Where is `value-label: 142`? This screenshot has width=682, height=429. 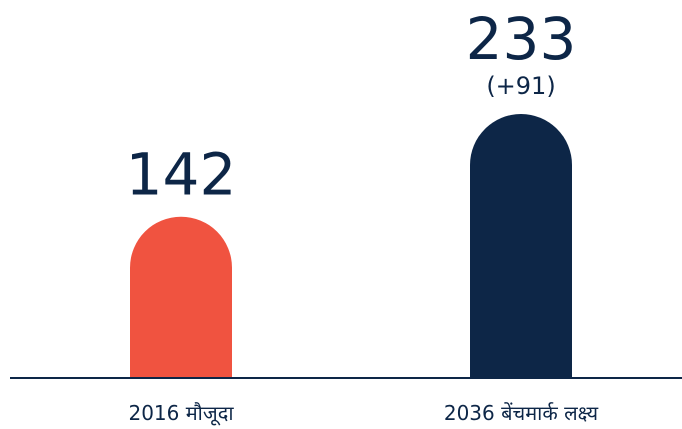 value-label: 142 is located at coordinates (181, 175).